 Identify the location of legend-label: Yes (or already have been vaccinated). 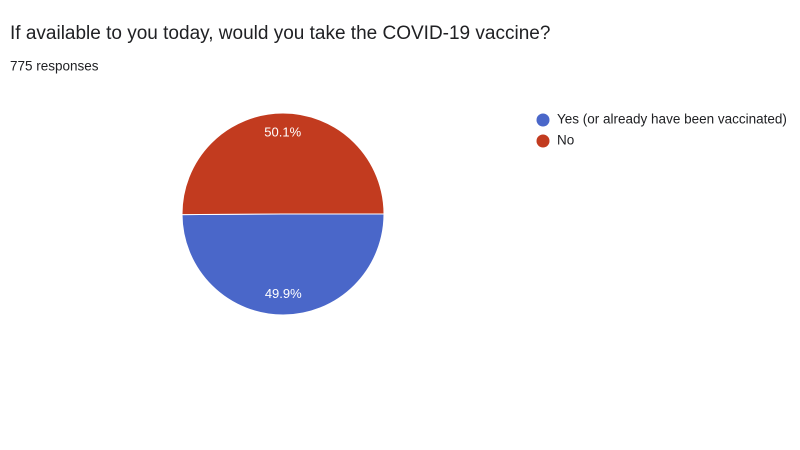
(672, 119).